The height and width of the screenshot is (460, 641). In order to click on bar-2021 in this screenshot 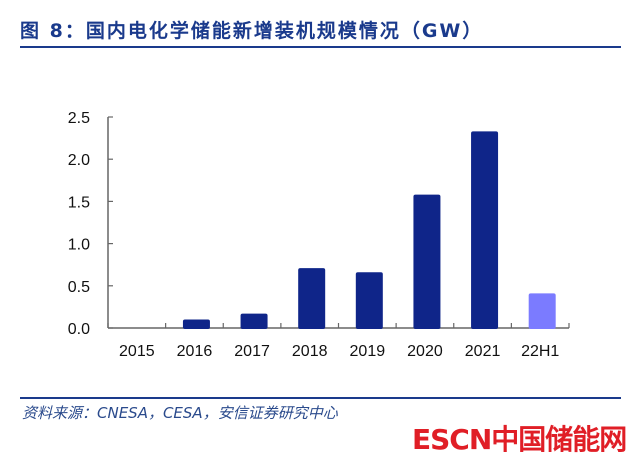, I will do `click(485, 230)`.